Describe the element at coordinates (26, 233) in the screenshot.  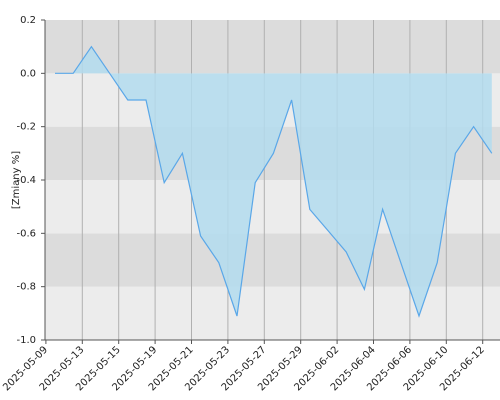
I see `y-tick-label: -0.6` at that location.